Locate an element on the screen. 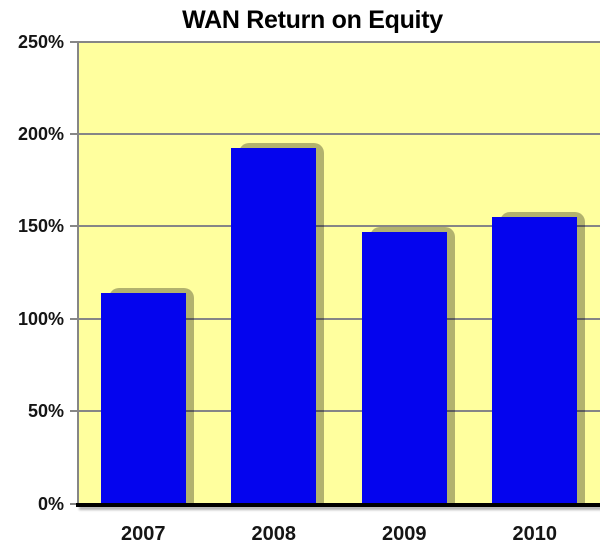  y-axis-tick-label: 200% is located at coordinates (40, 134).